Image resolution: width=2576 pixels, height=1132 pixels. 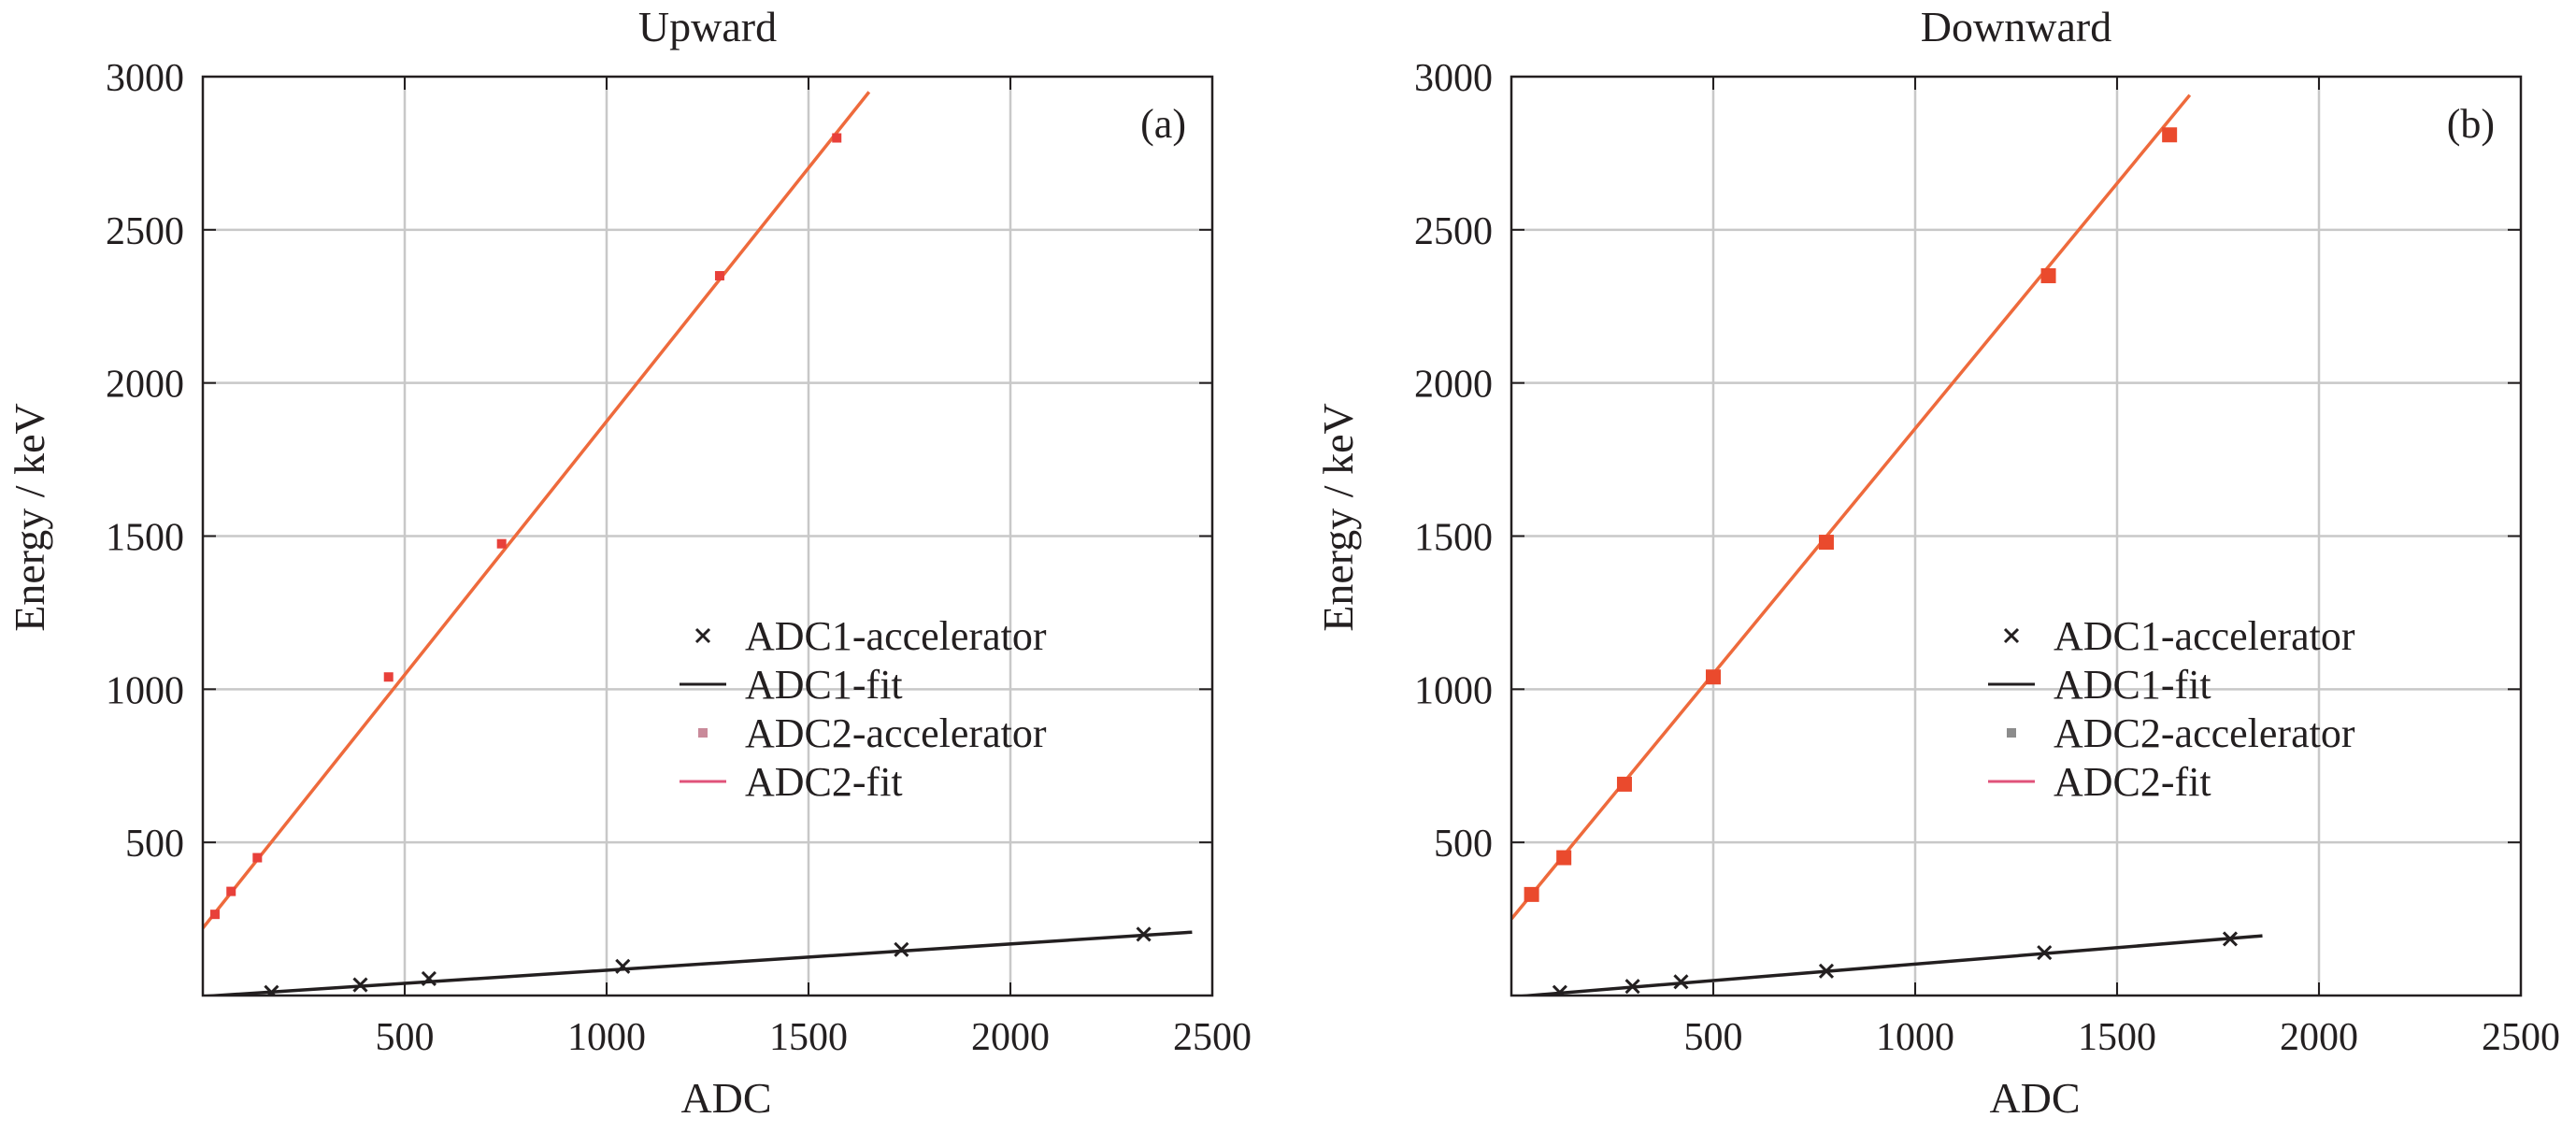 What do you see at coordinates (2016, 27) in the screenshot?
I see `panel-title: Downward` at bounding box center [2016, 27].